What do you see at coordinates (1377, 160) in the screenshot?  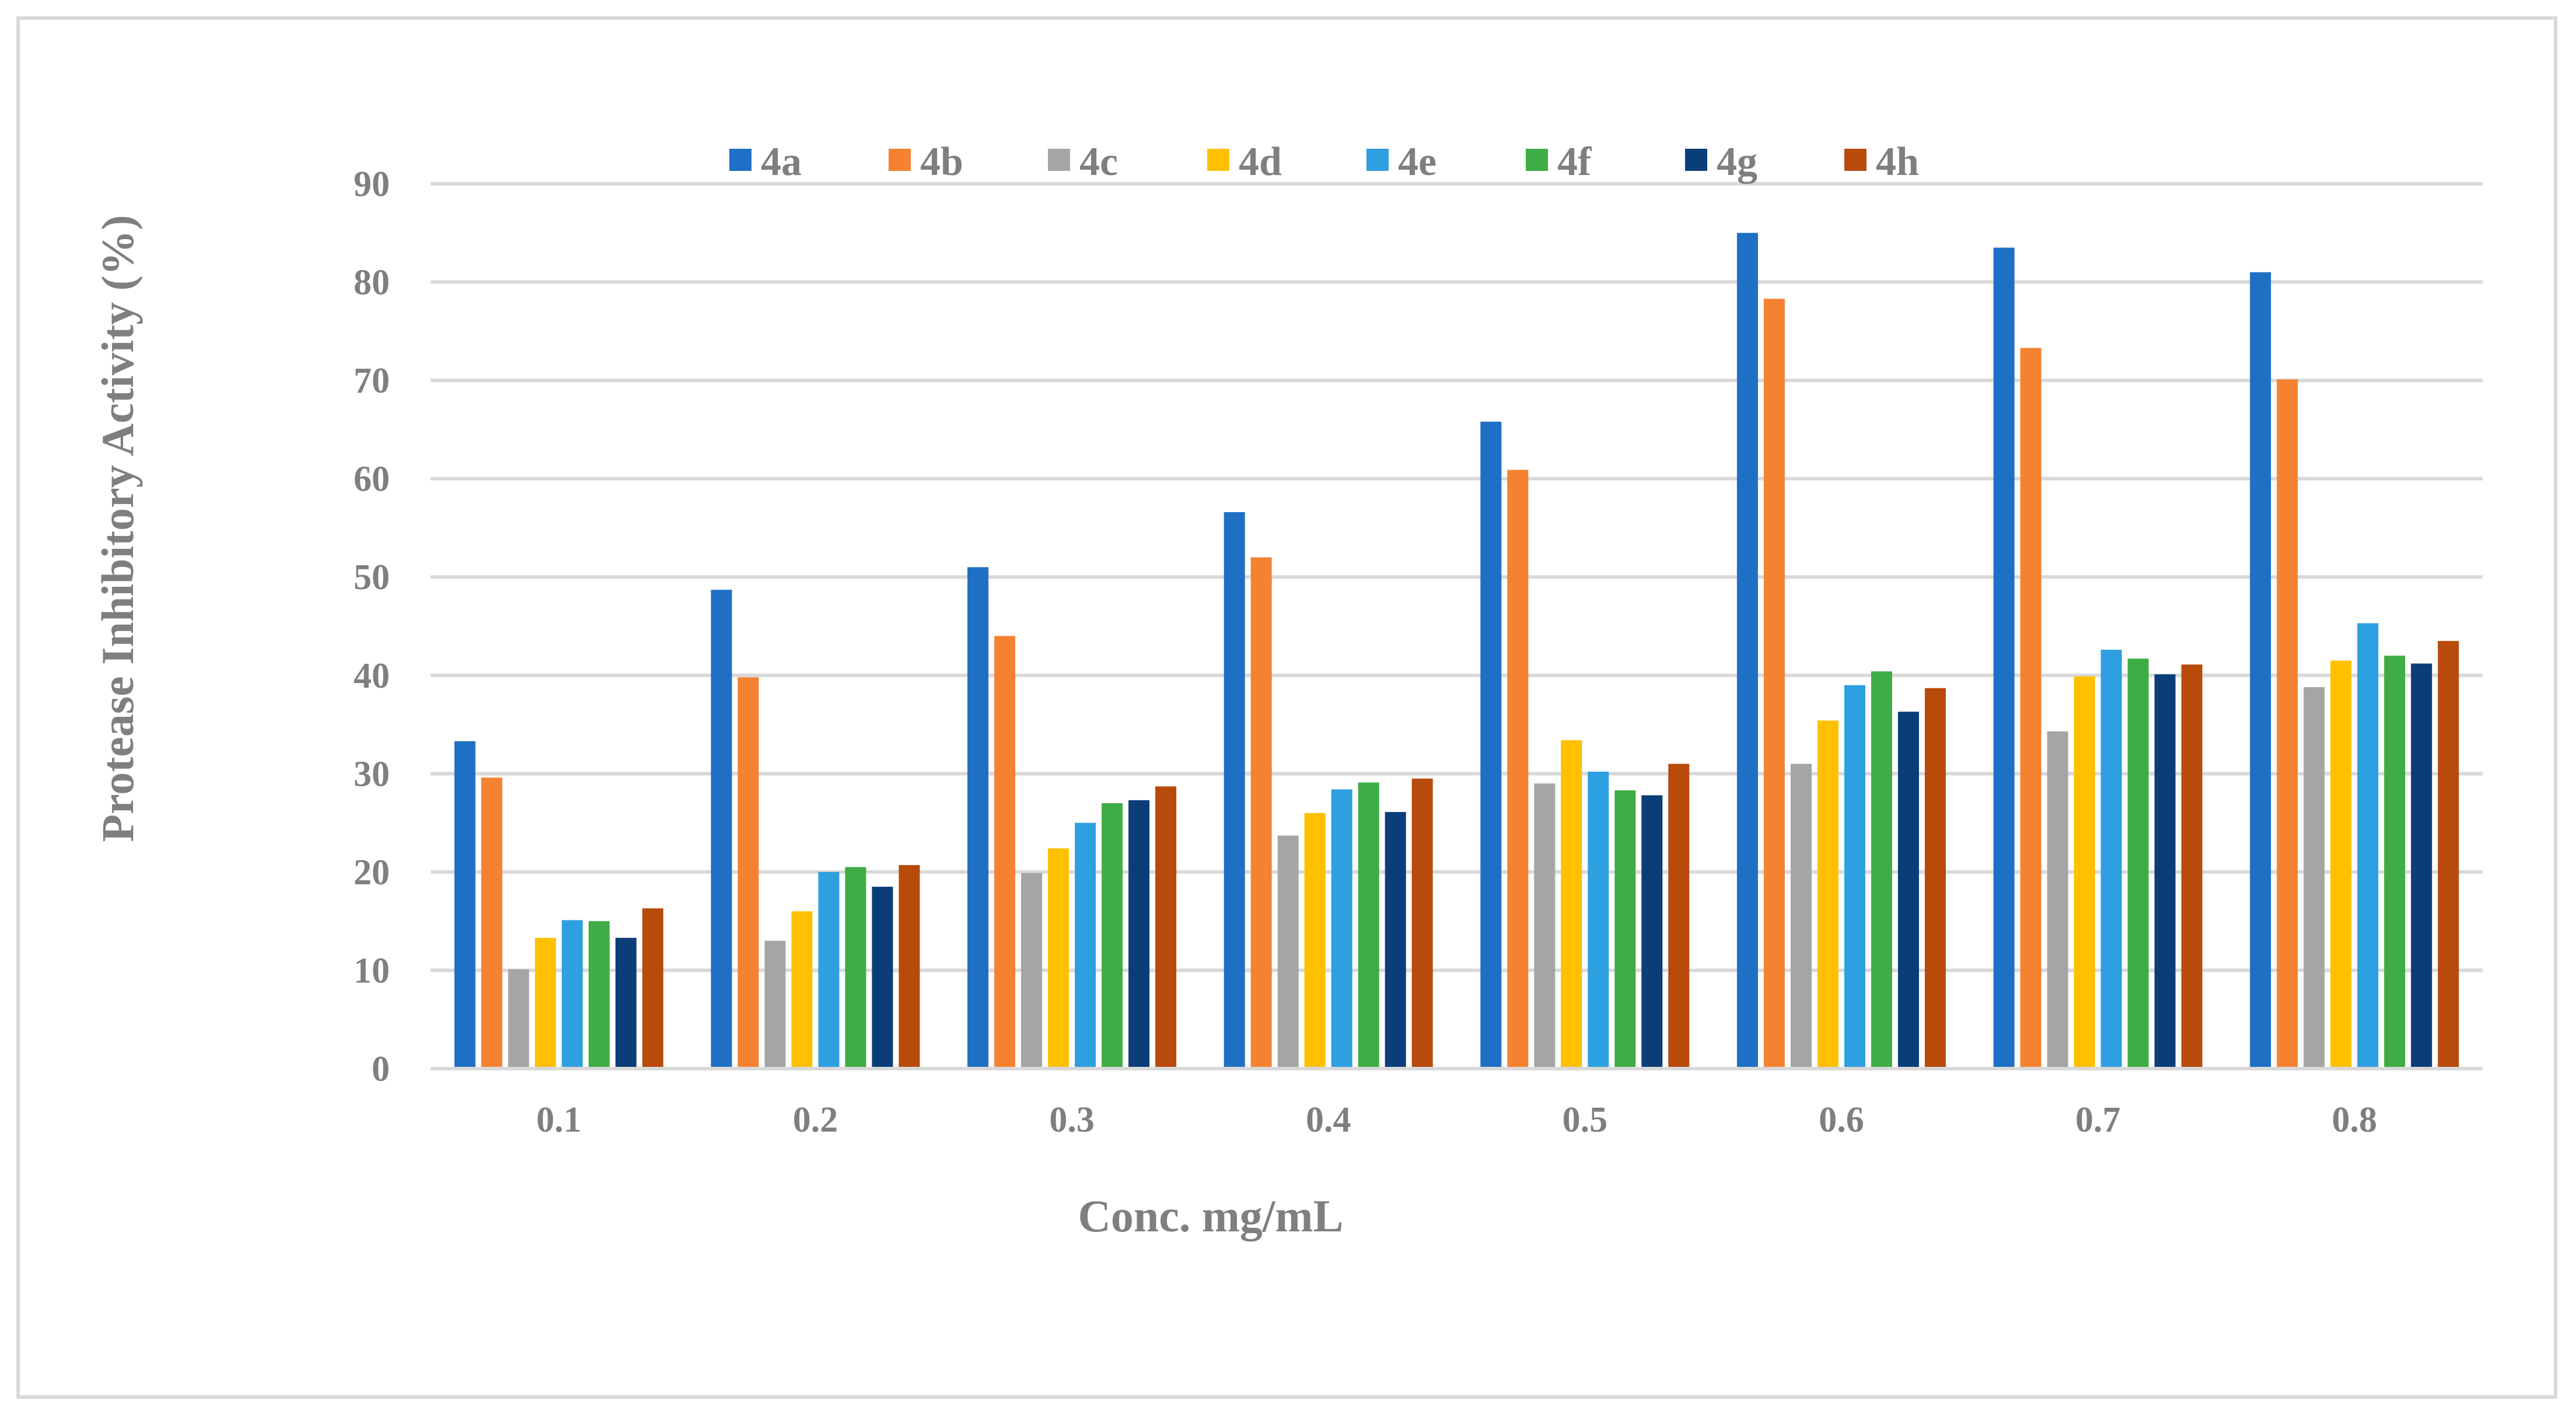 I see `legend-swatch-4e` at bounding box center [1377, 160].